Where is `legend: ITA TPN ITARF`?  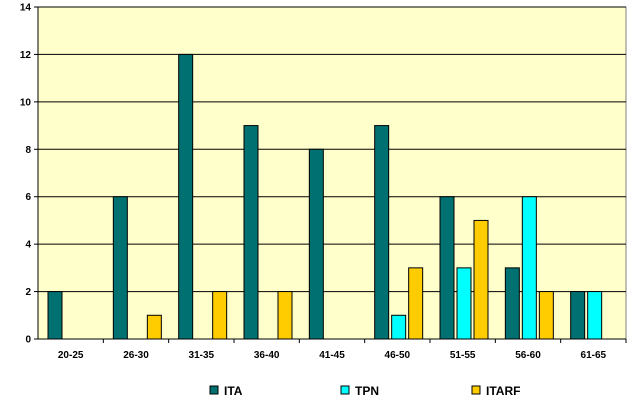 legend: ITA TPN ITARF is located at coordinates (364, 391).